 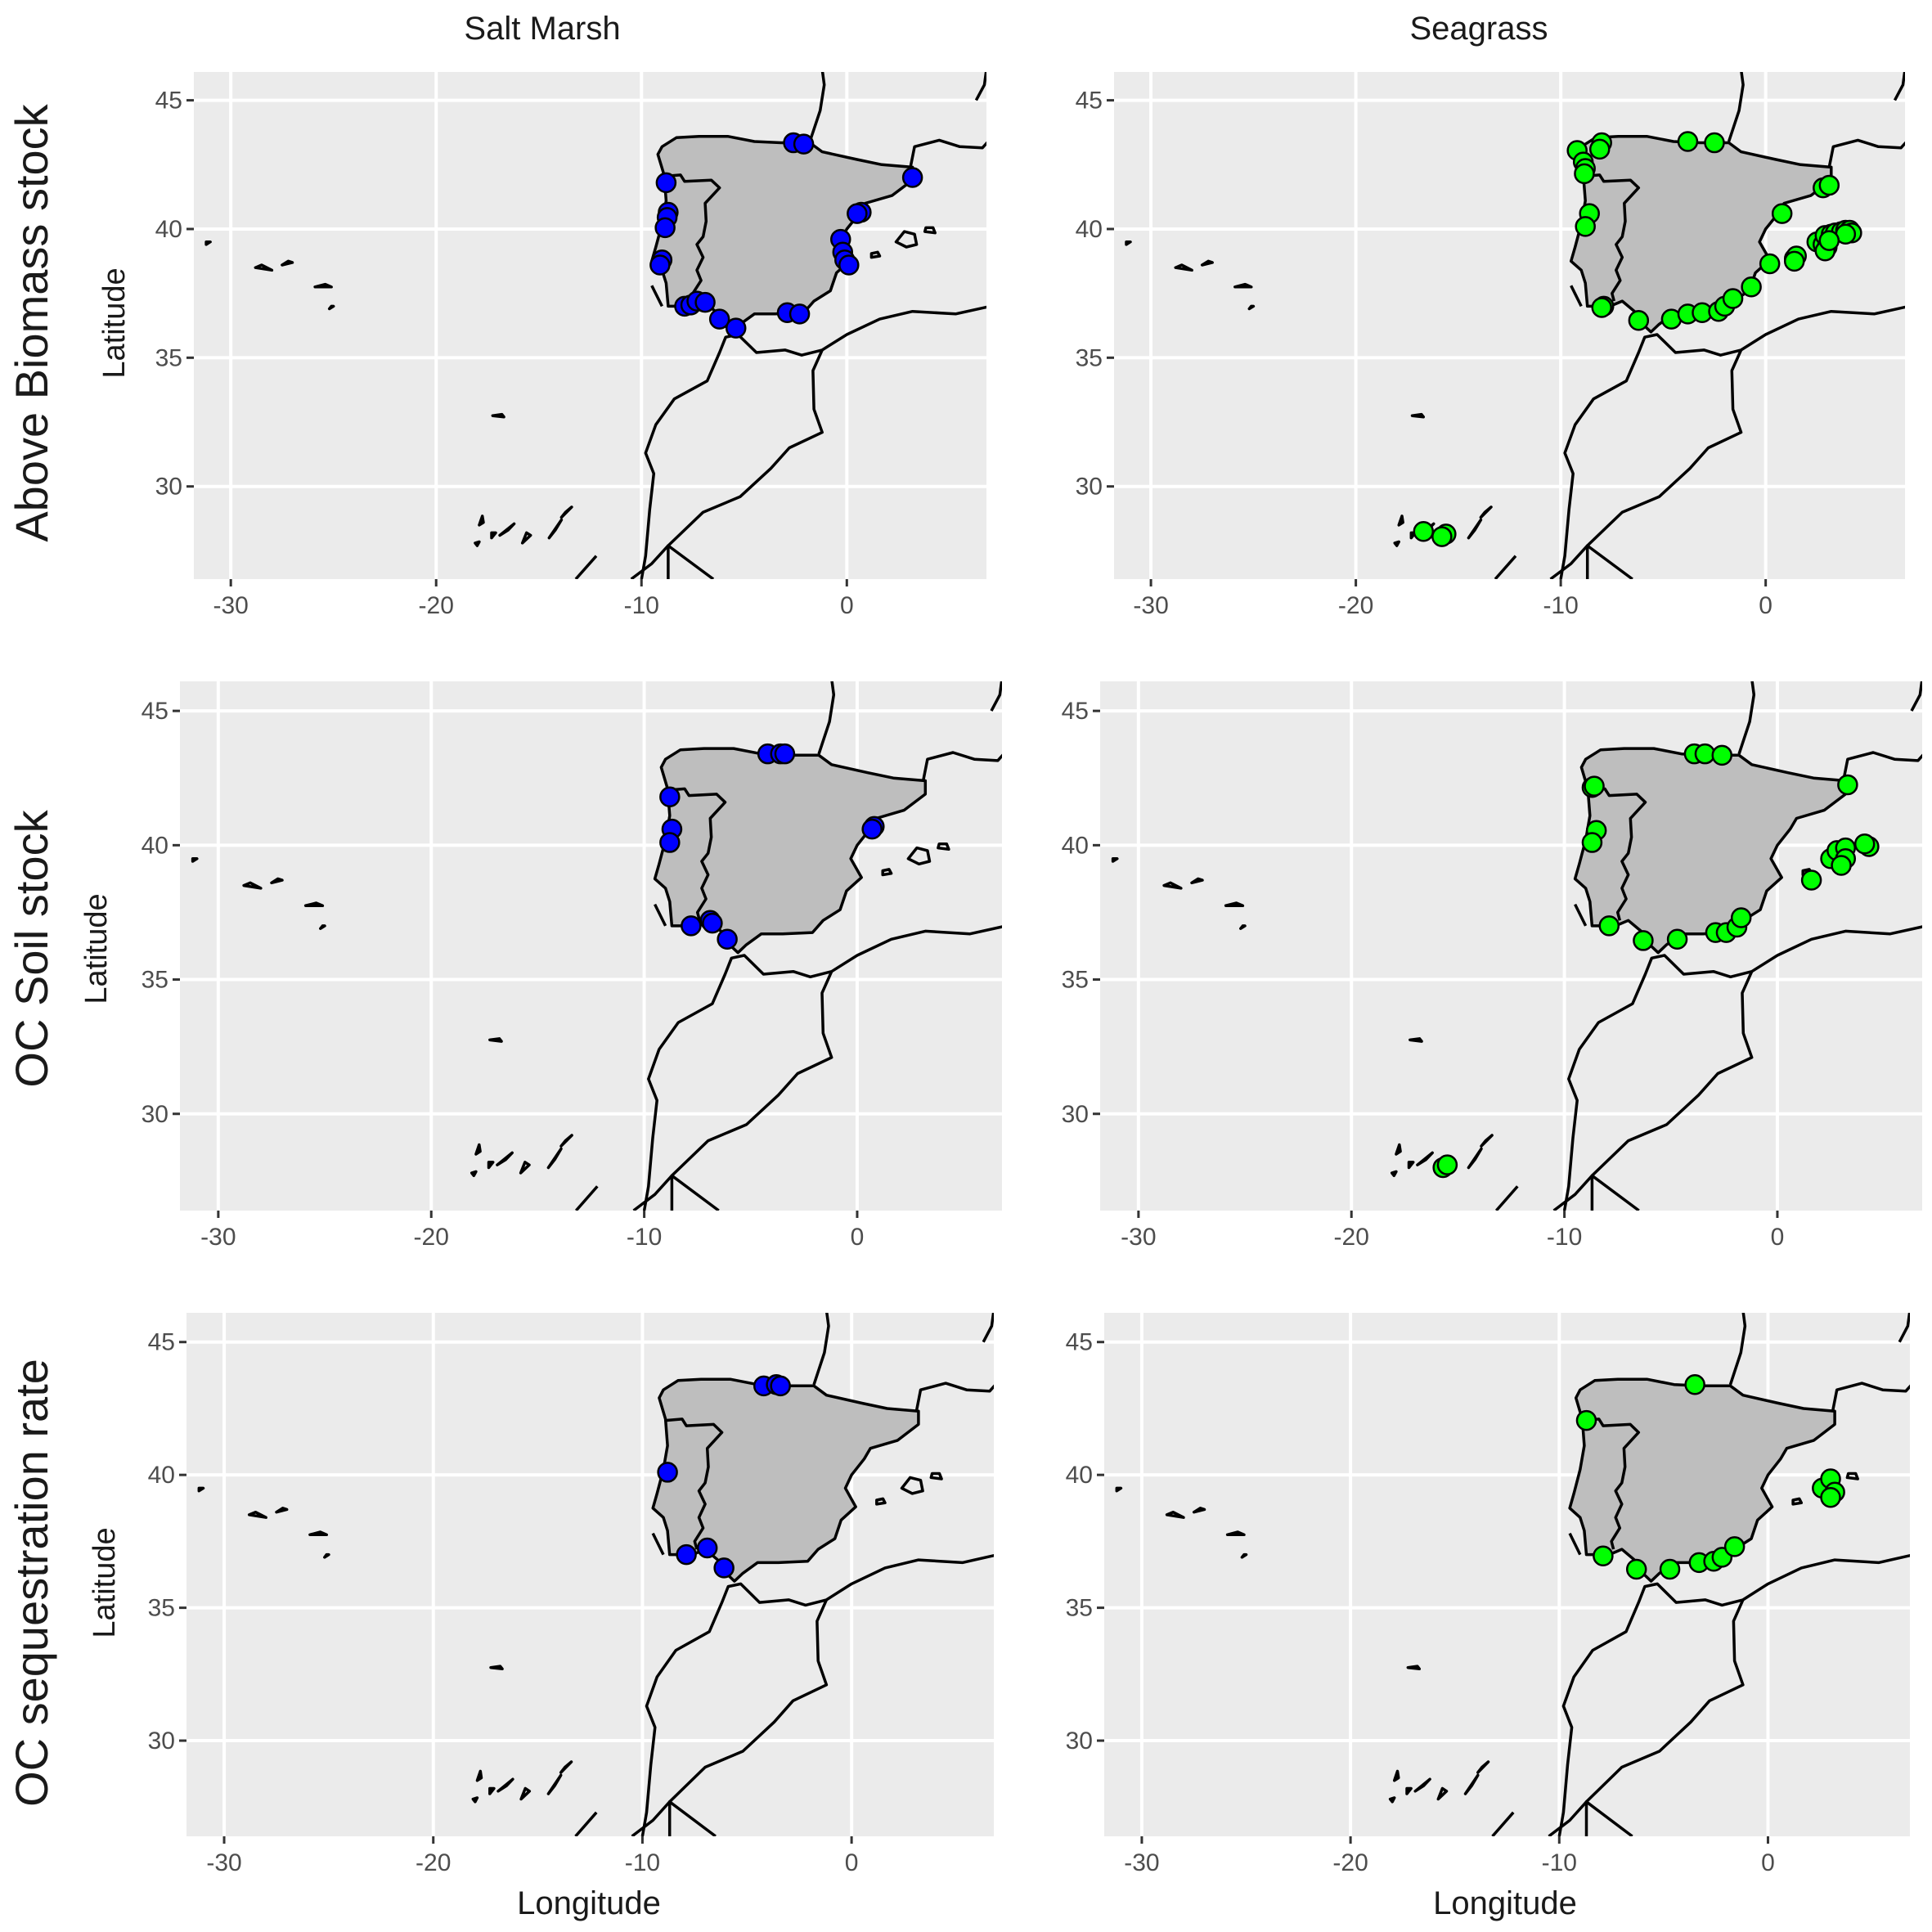 I want to click on y-tick-label: 45, so click(x=1075, y=712).